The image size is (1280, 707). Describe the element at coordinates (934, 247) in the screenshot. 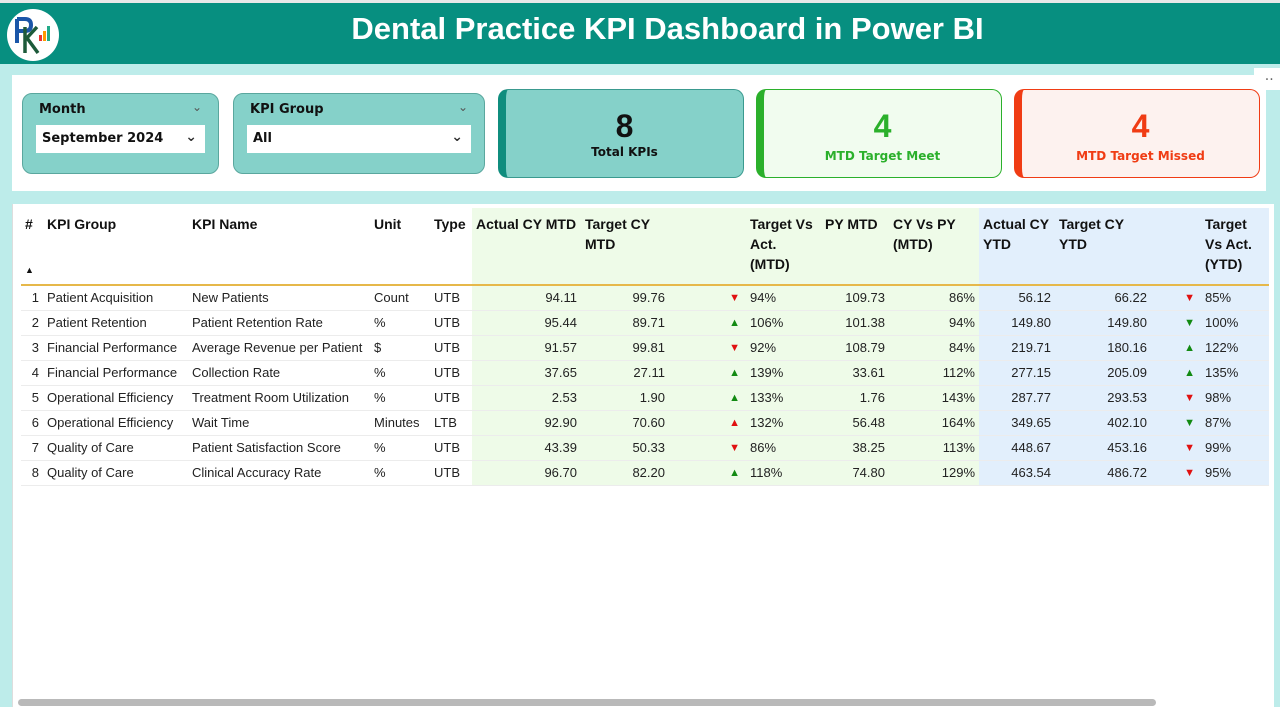

I see `column-header: CY Vs PY (MTD)` at that location.